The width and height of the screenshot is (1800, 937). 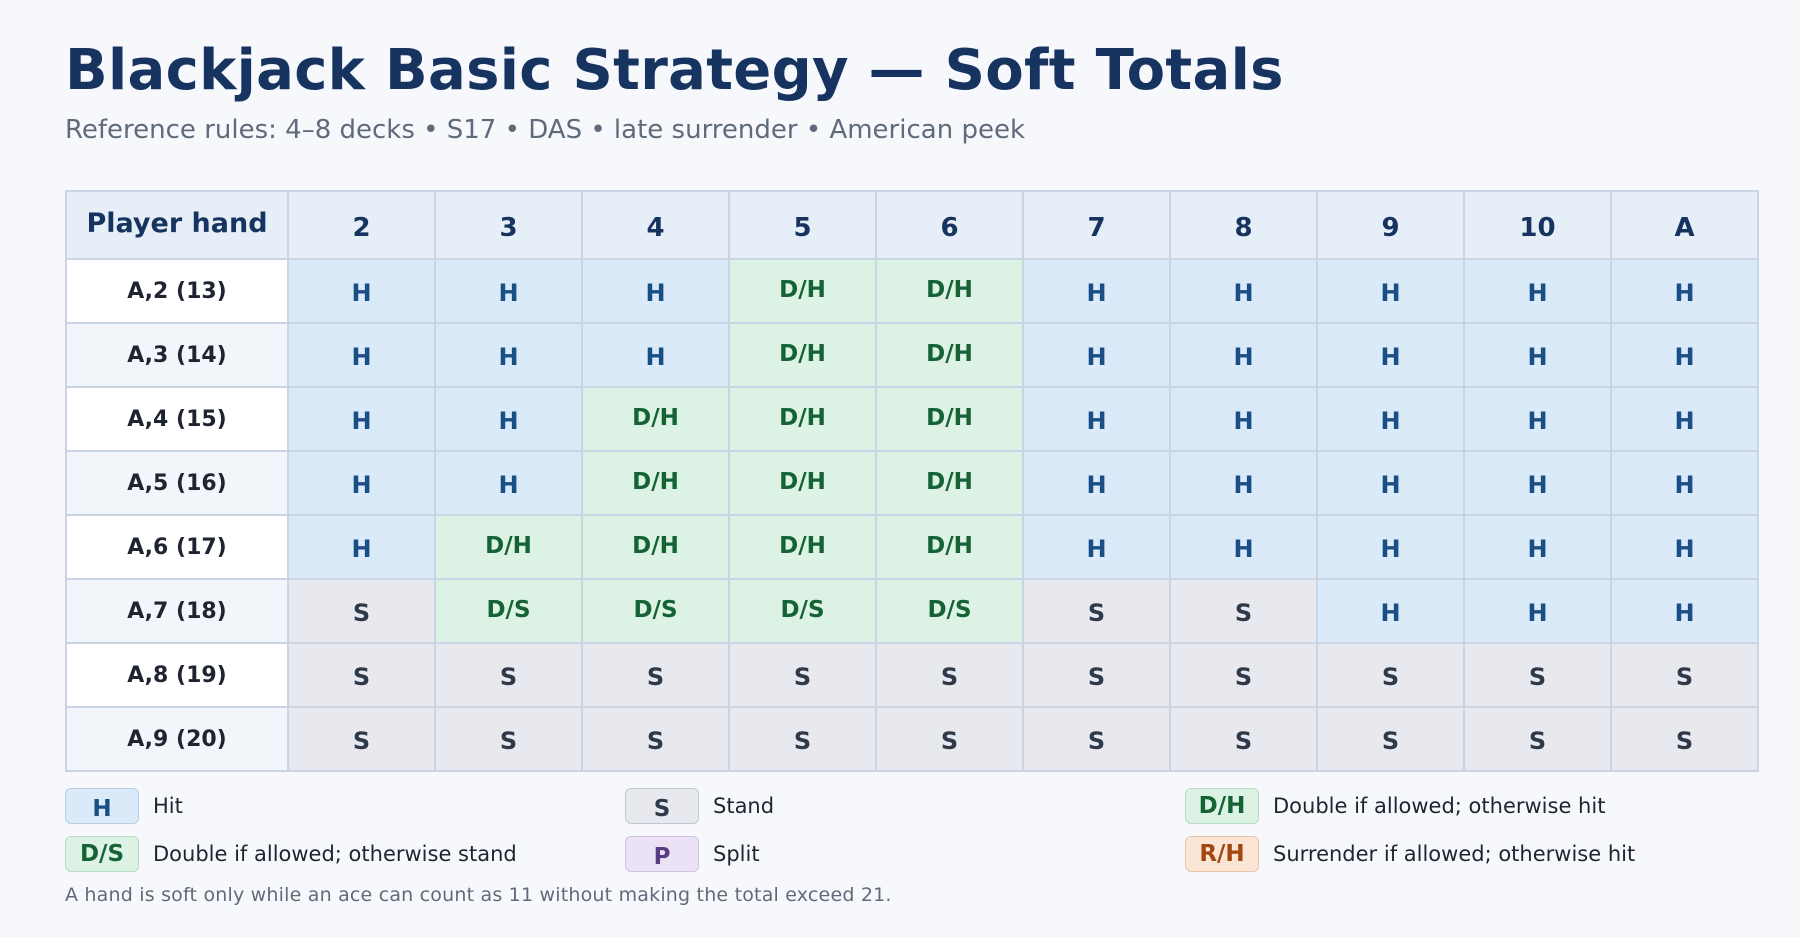 What do you see at coordinates (177, 547) in the screenshot?
I see `player-hand-label: A,6 (17)` at bounding box center [177, 547].